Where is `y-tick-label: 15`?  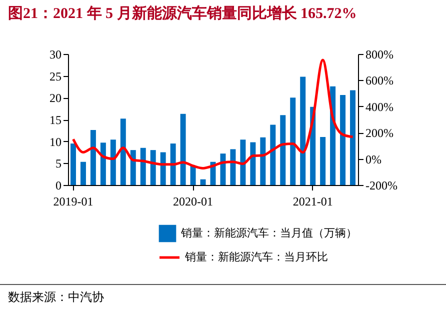
y-tick-label: 15 is located at coordinates (56, 120).